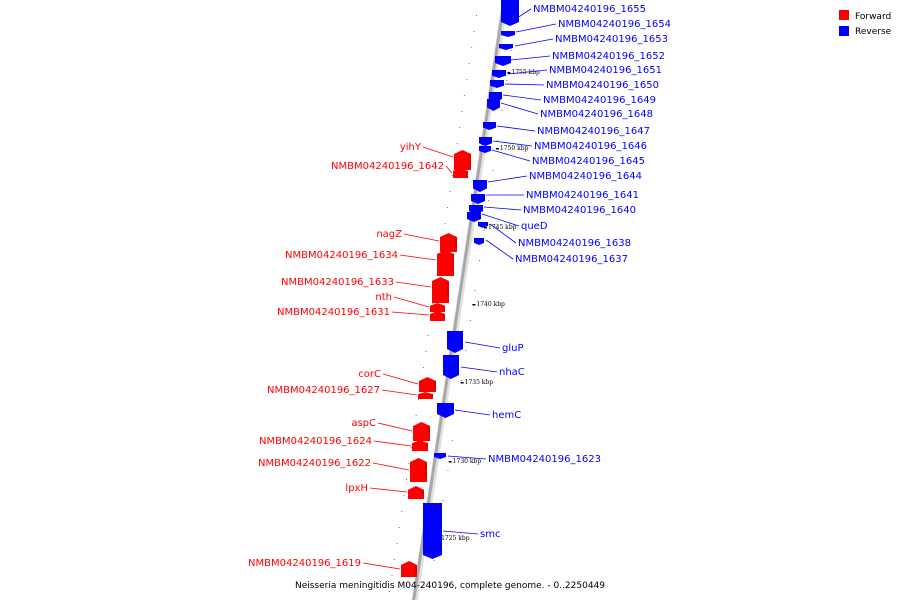  What do you see at coordinates (363, 423) in the screenshot?
I see `gene-label-aspc: aspC` at bounding box center [363, 423].